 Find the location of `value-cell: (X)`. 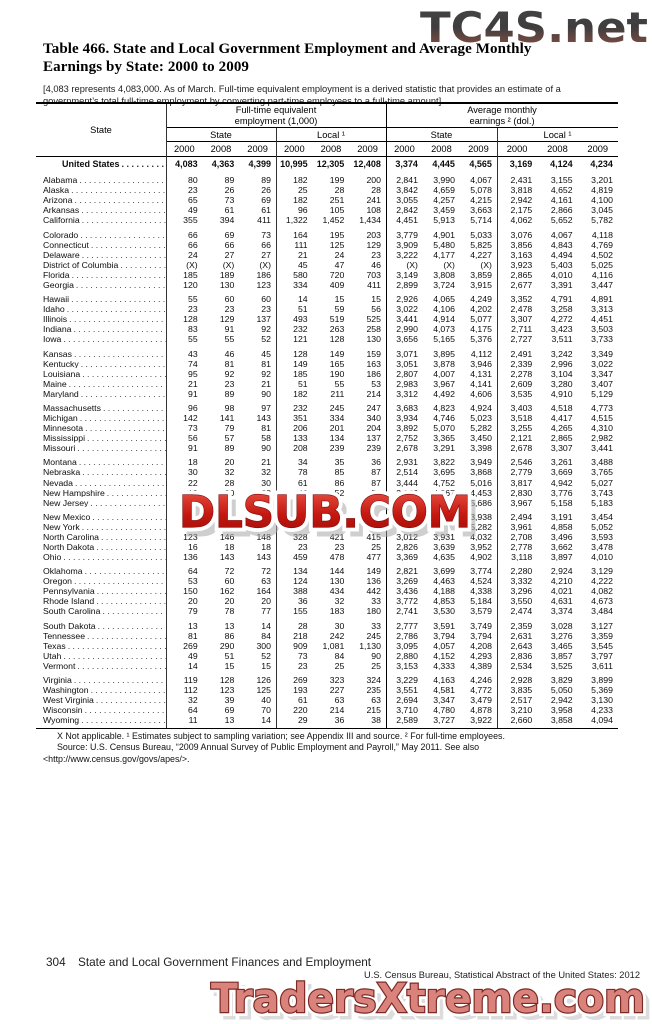

value-cell: (X) is located at coordinates (265, 264).